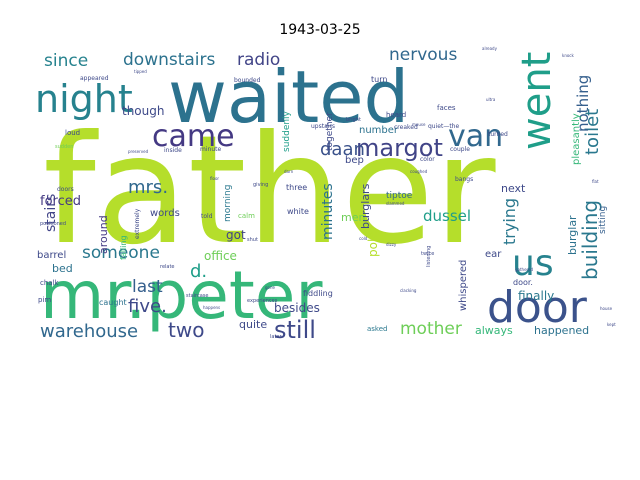 This screenshot has height=480, width=640. I want to click on word-couple: couple, so click(460, 149).